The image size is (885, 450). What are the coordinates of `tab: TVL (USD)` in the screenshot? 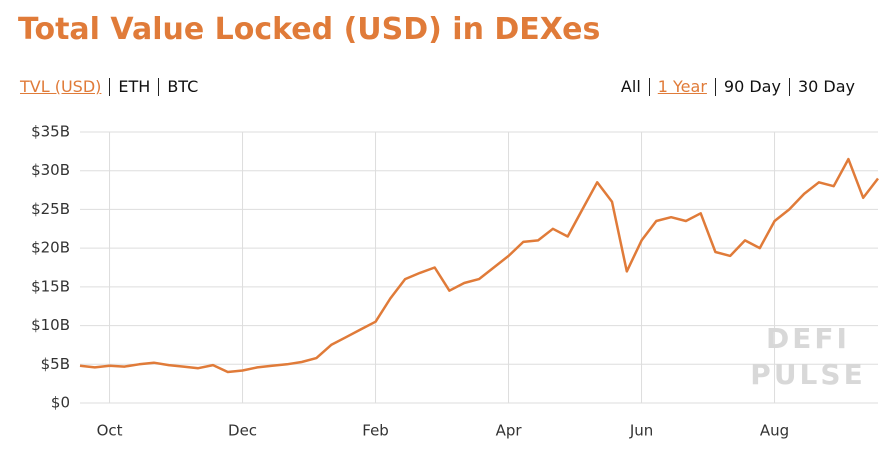 It's located at (61, 86).